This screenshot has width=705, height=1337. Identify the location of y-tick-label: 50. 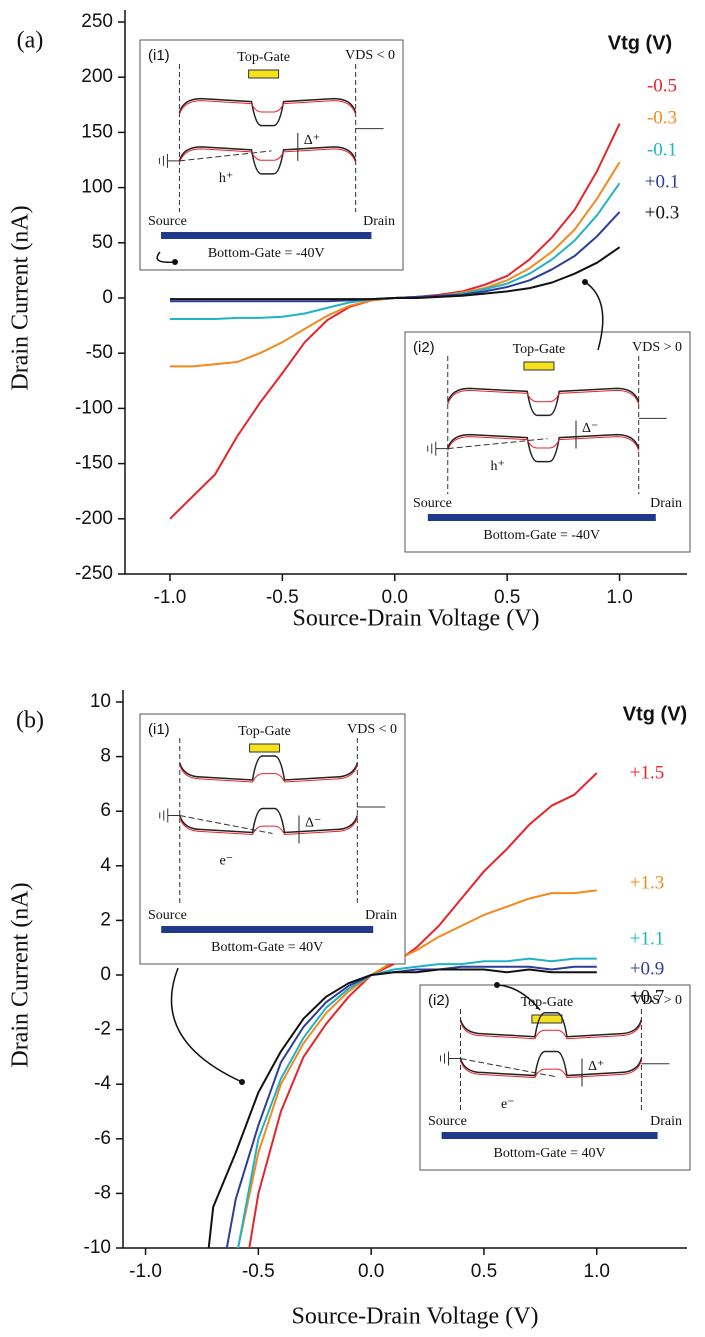
(102, 242).